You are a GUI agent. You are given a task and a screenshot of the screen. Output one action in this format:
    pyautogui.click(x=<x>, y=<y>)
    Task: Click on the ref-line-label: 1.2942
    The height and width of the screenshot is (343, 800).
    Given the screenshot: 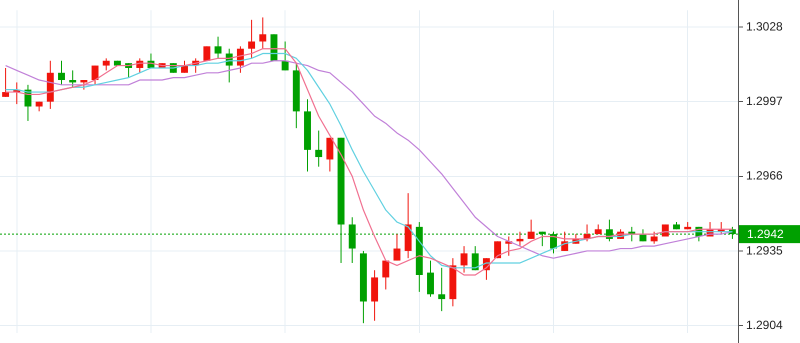 What is the action you would take?
    pyautogui.click(x=765, y=233)
    